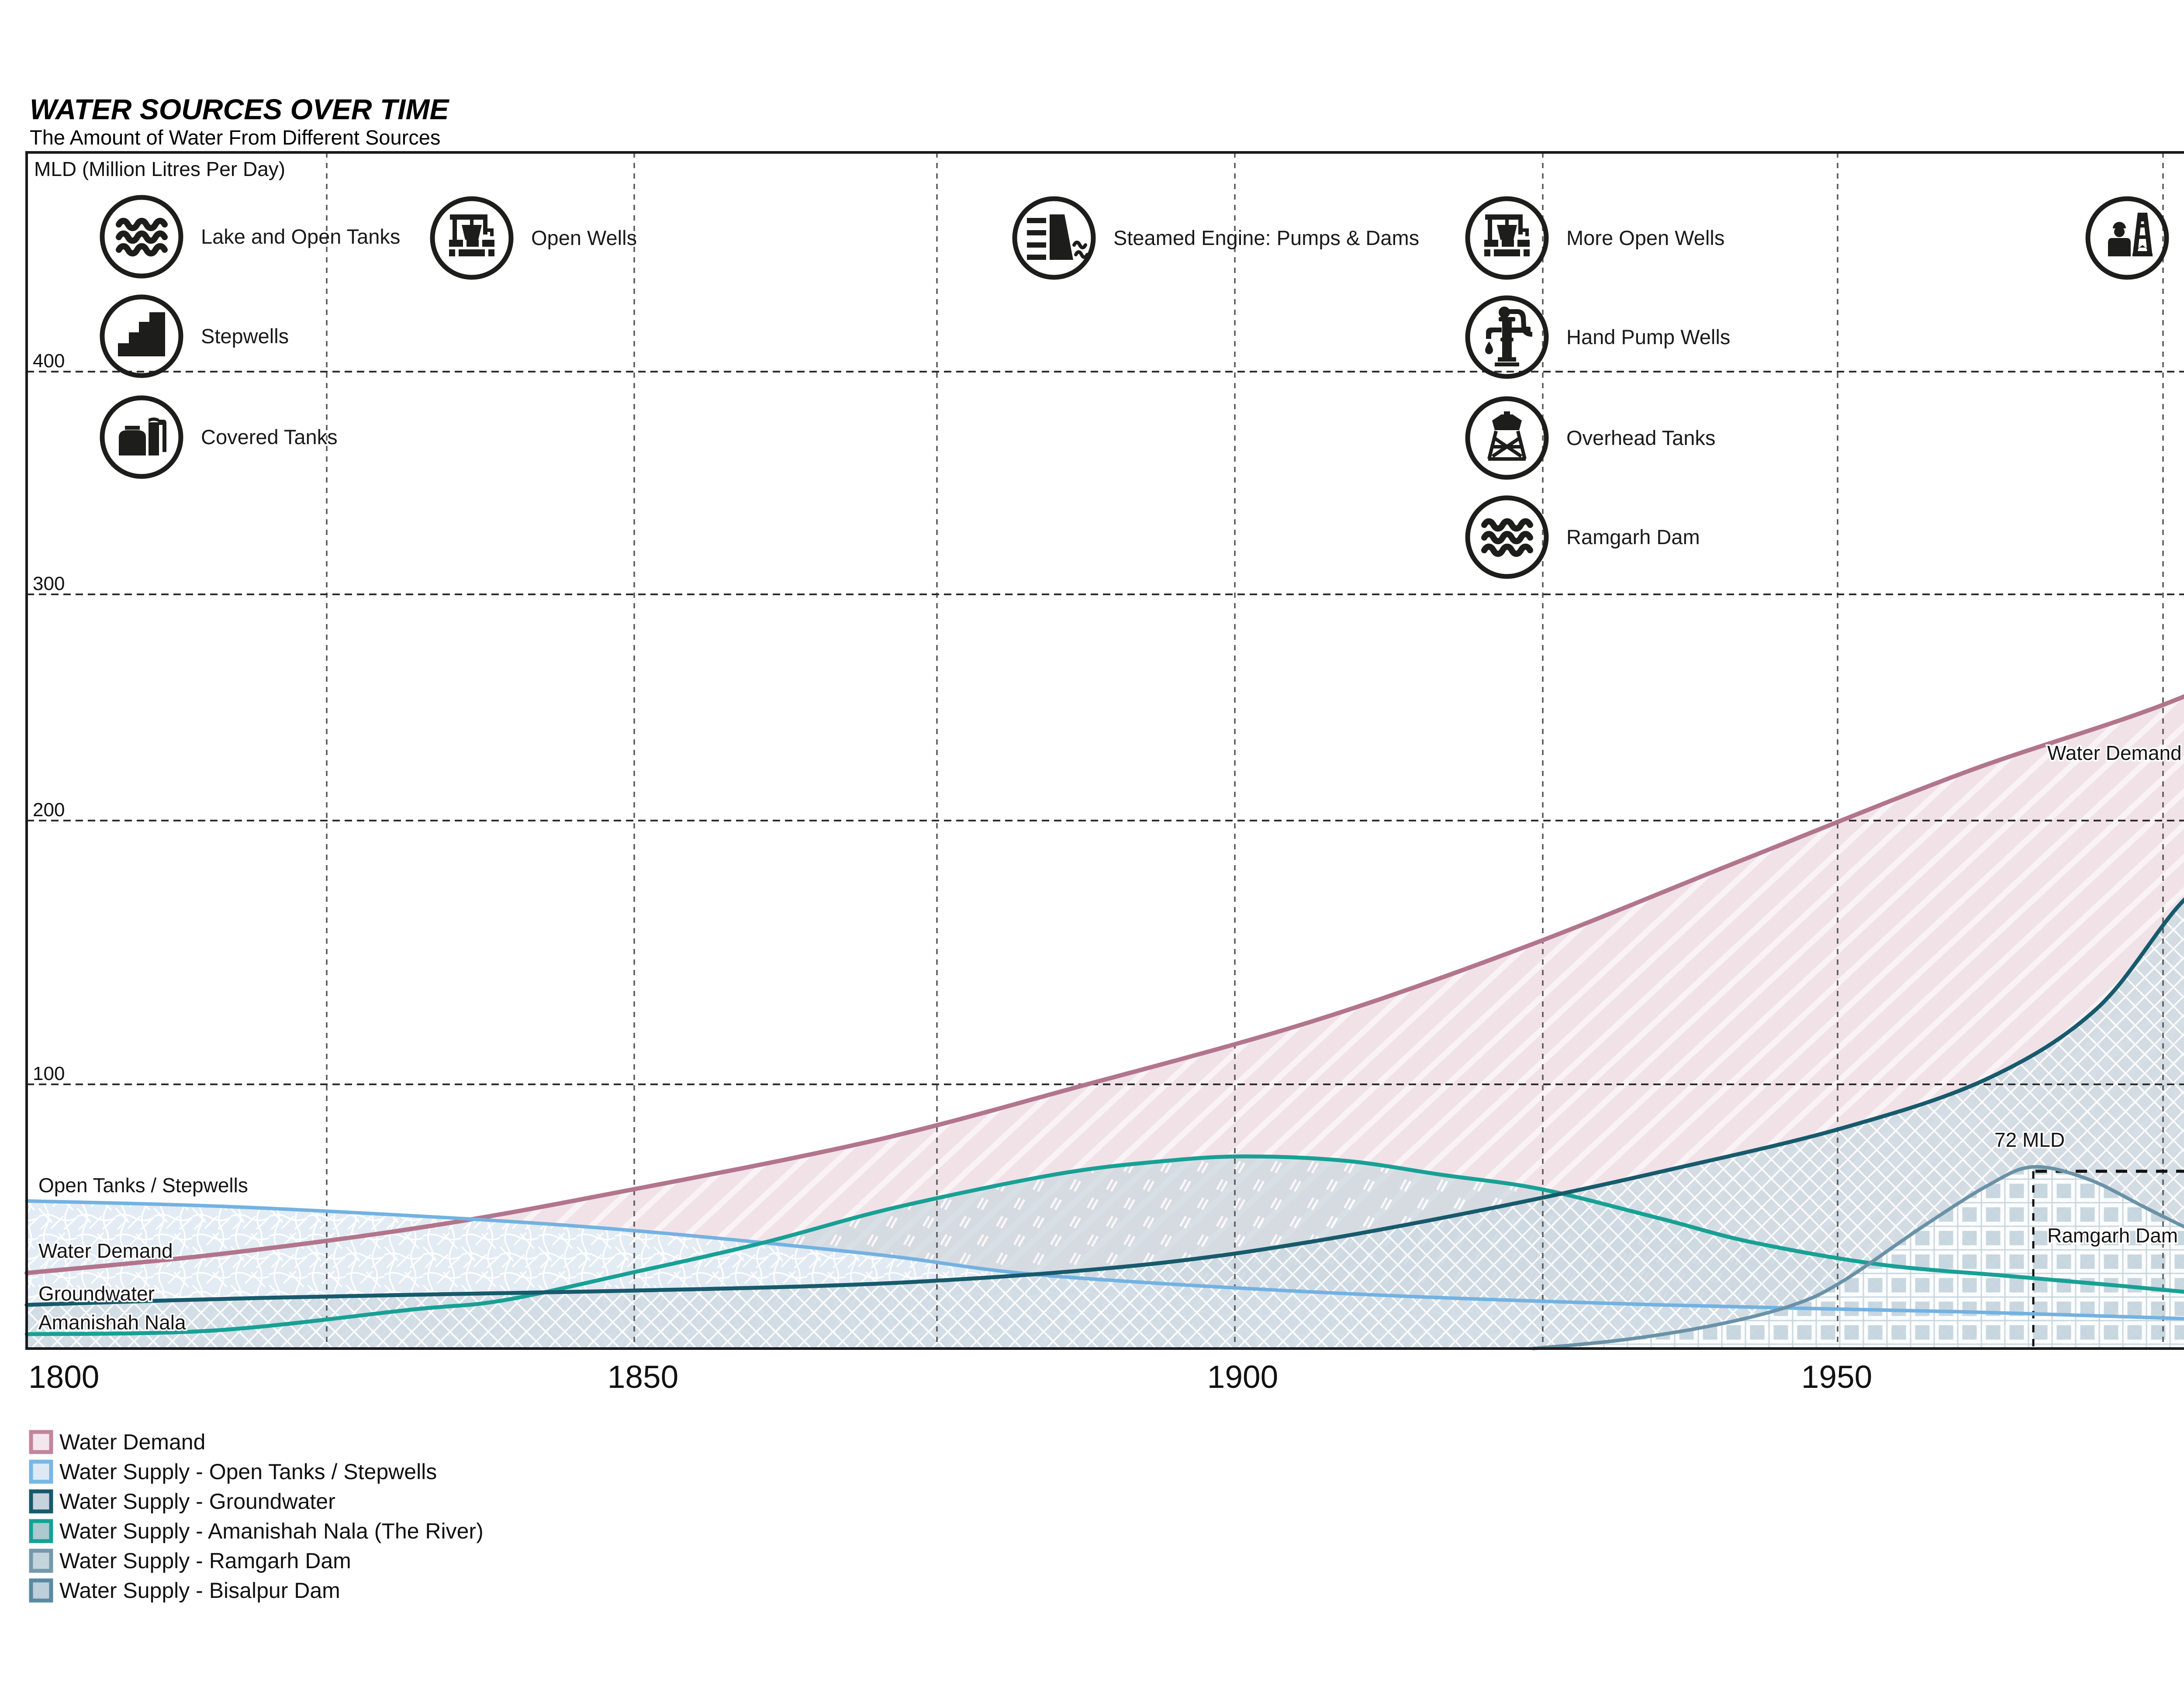 This screenshot has width=2184, height=1687. Describe the element at coordinates (197, 1501) in the screenshot. I see `svg-text: Water Supply - Groundwater` at that location.